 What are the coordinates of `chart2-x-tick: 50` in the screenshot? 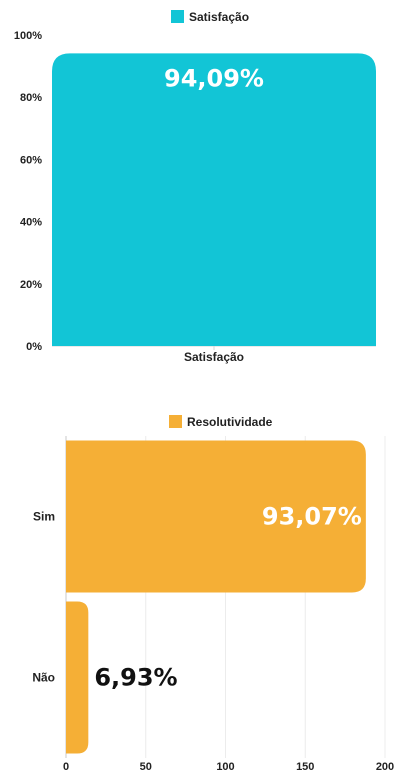 It's located at (146, 767).